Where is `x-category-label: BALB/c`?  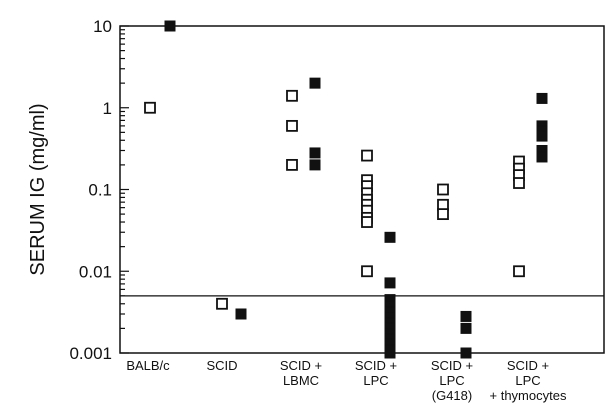
x-category-label: BALB/c is located at coordinates (148, 365).